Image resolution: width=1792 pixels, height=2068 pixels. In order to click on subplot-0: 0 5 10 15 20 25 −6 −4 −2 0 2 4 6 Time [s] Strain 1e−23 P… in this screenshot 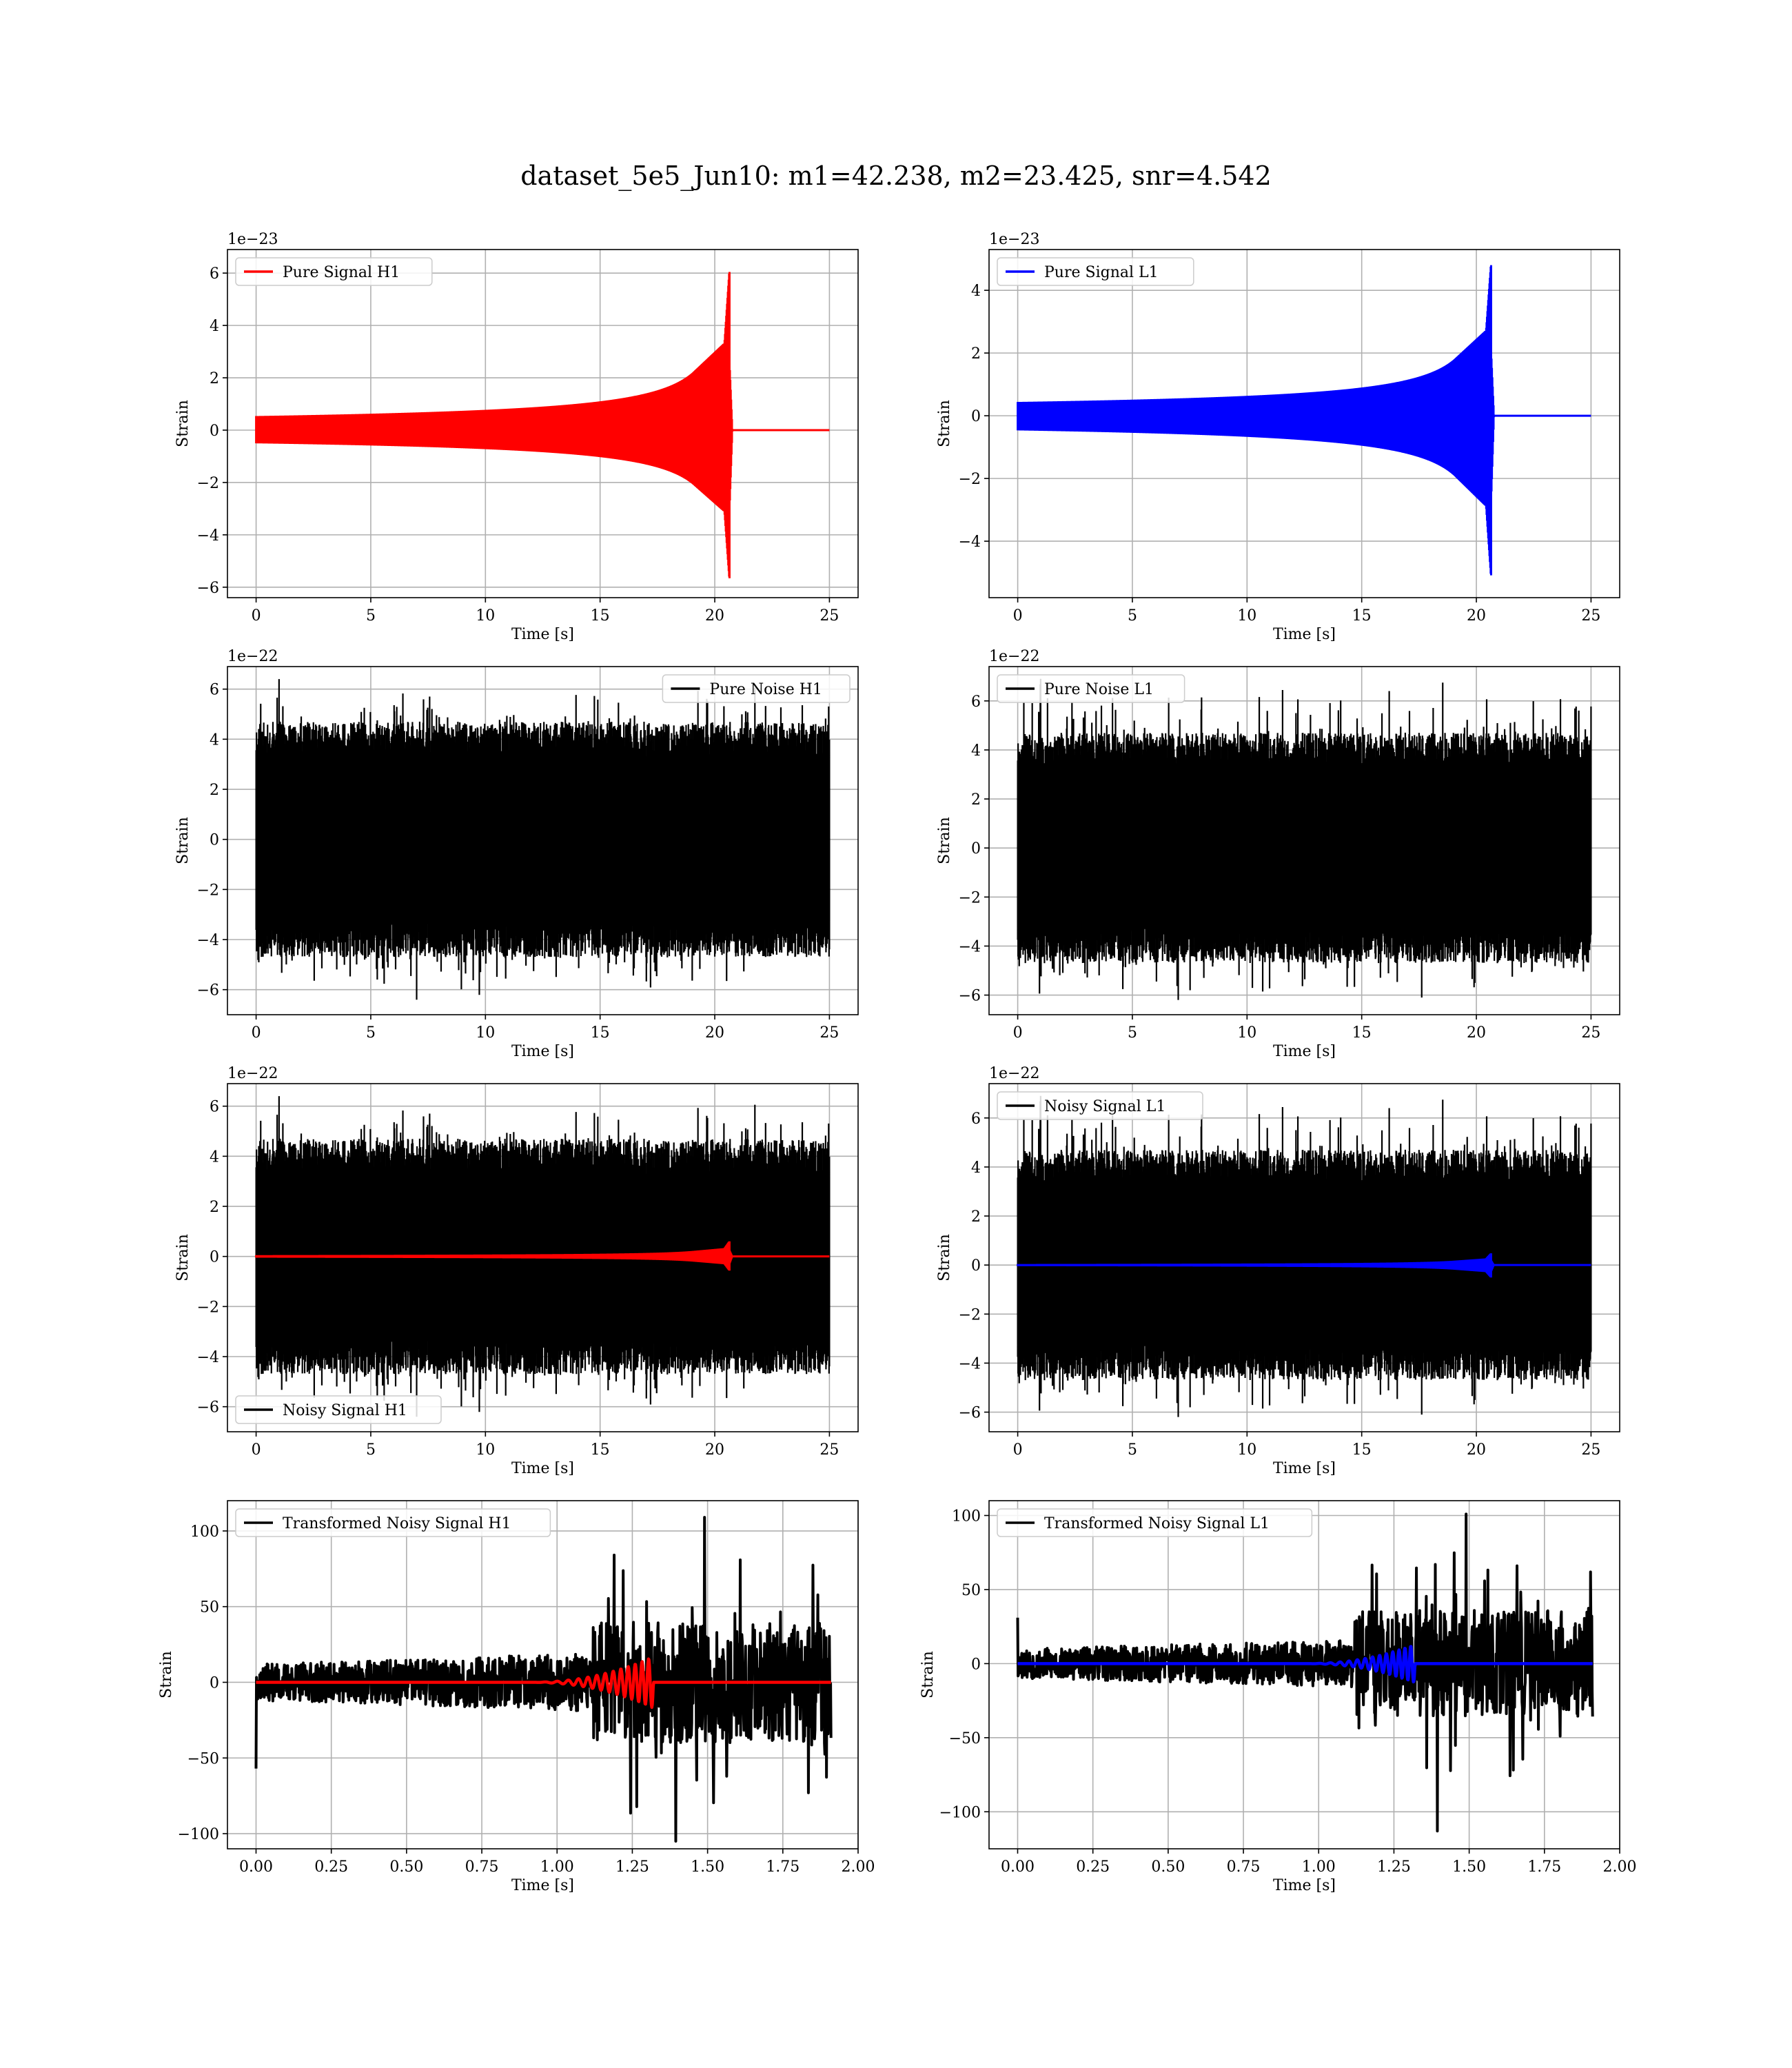, I will do `click(516, 437)`.